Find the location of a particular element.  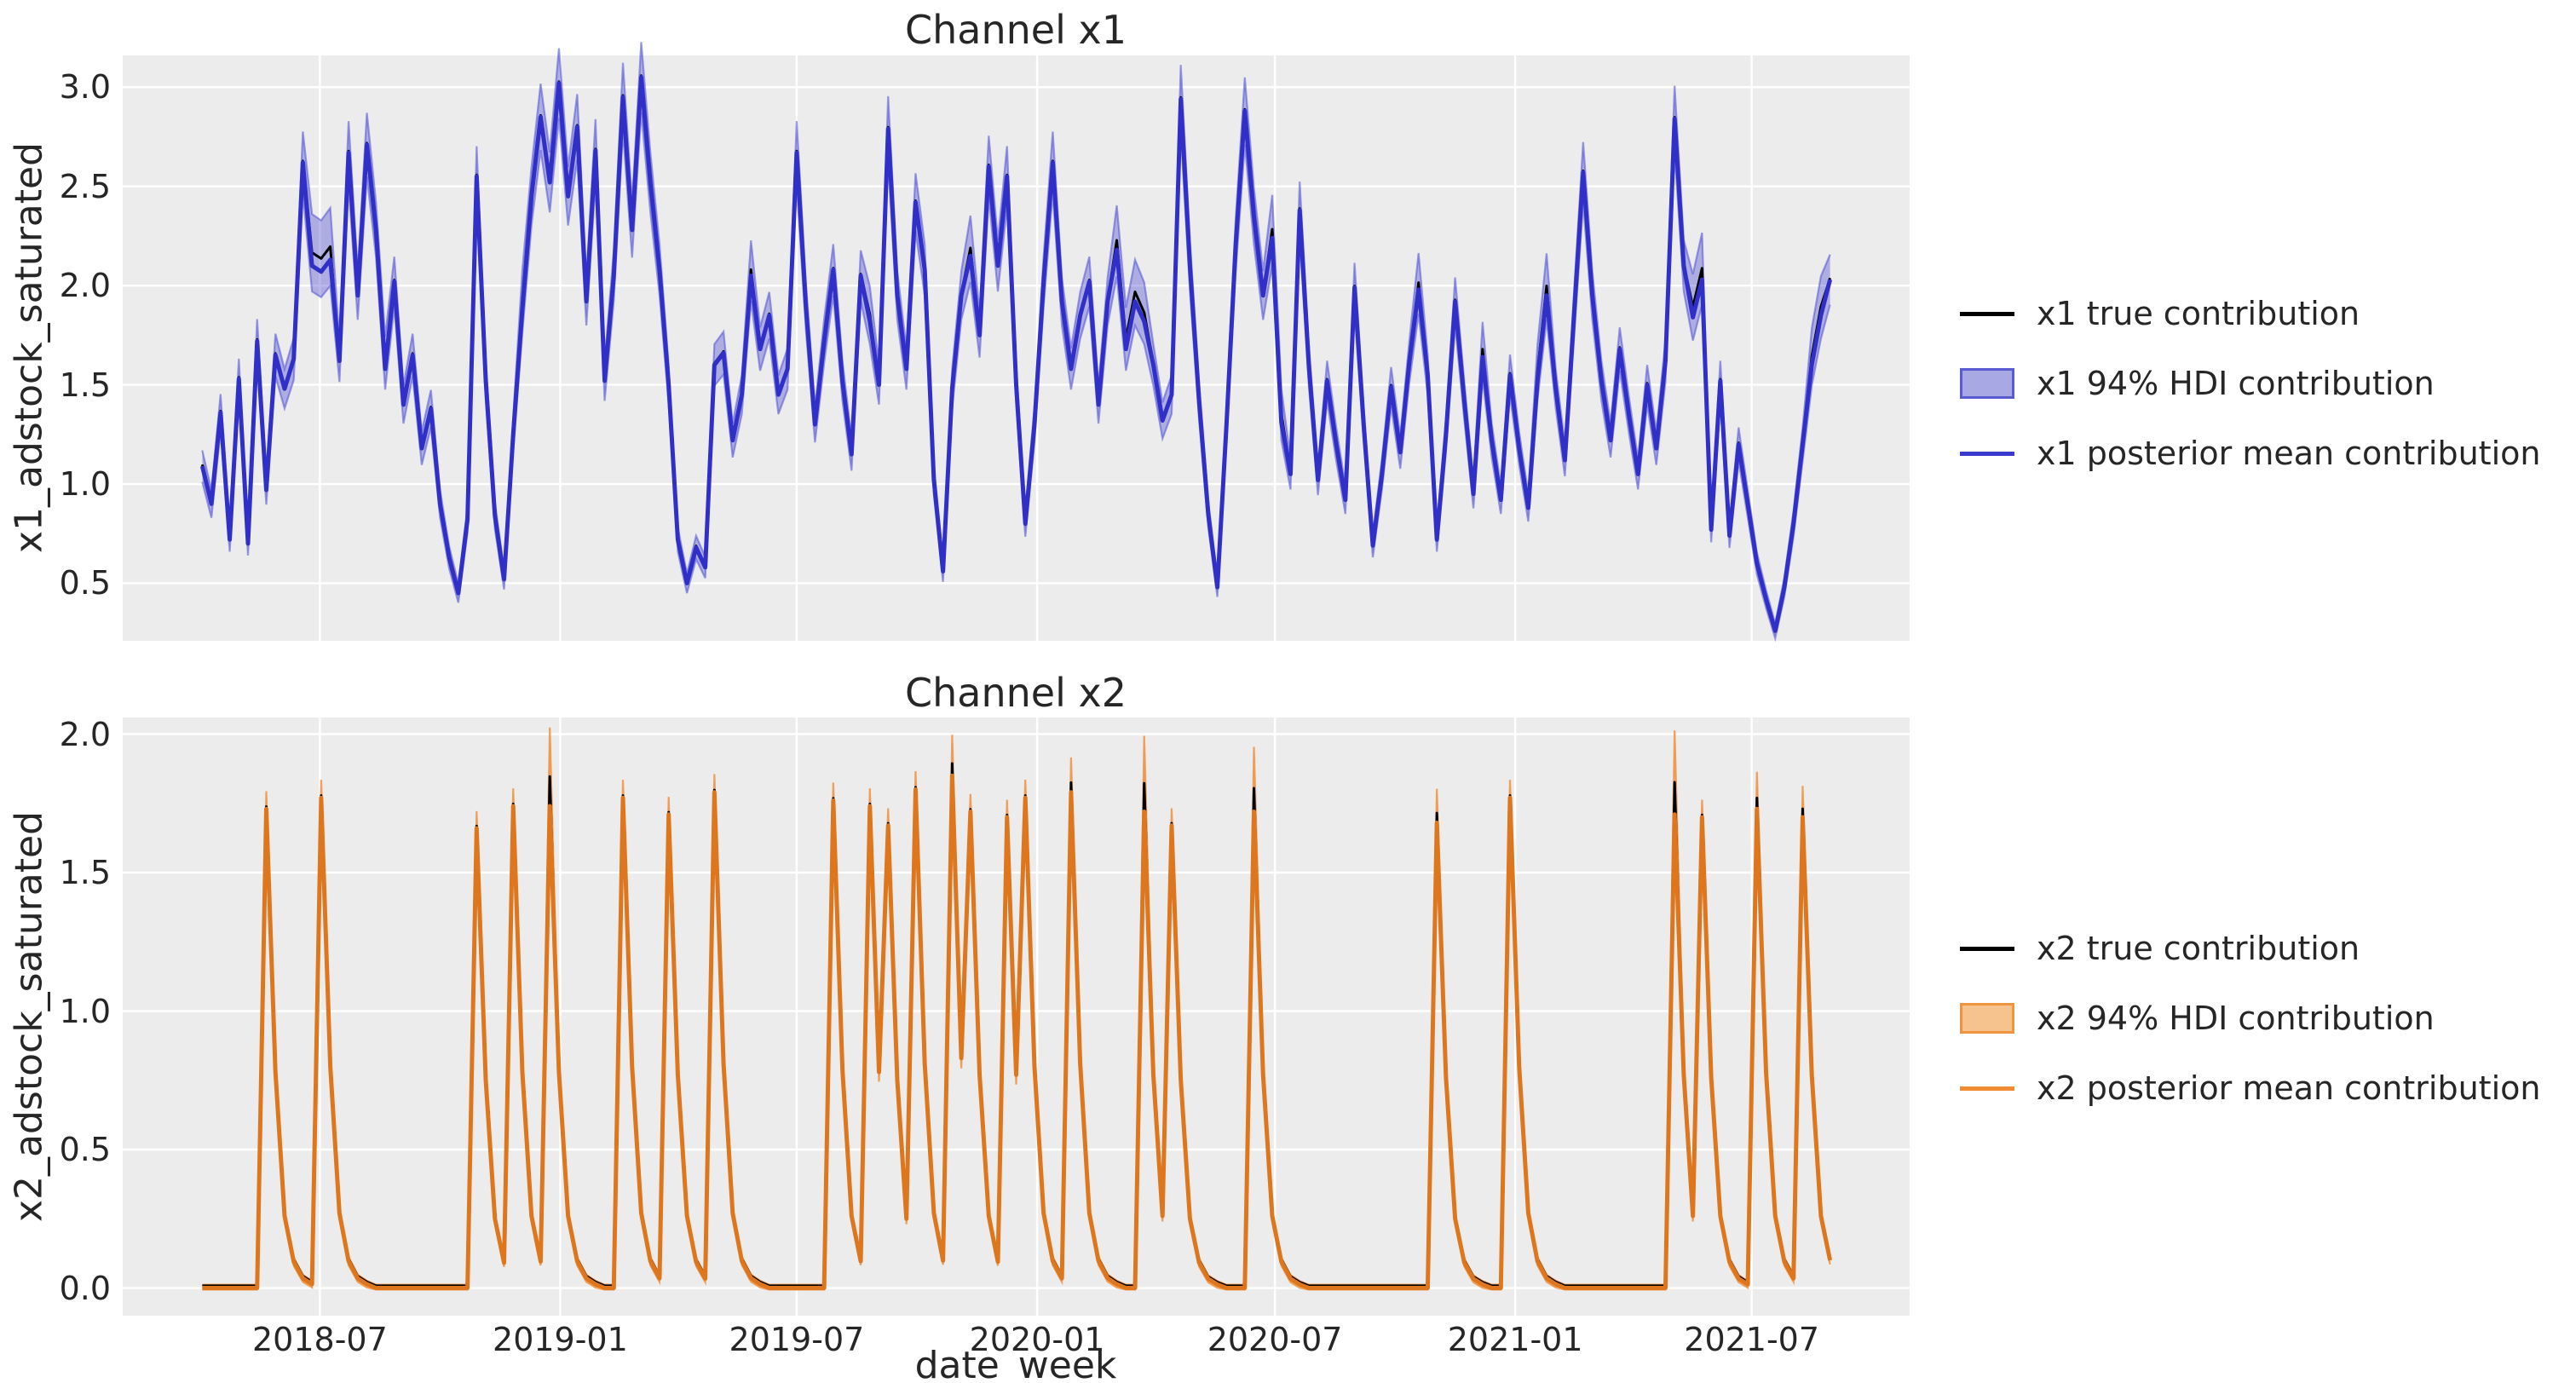

x-tick-label: 2018-07 is located at coordinates (319, 1339).